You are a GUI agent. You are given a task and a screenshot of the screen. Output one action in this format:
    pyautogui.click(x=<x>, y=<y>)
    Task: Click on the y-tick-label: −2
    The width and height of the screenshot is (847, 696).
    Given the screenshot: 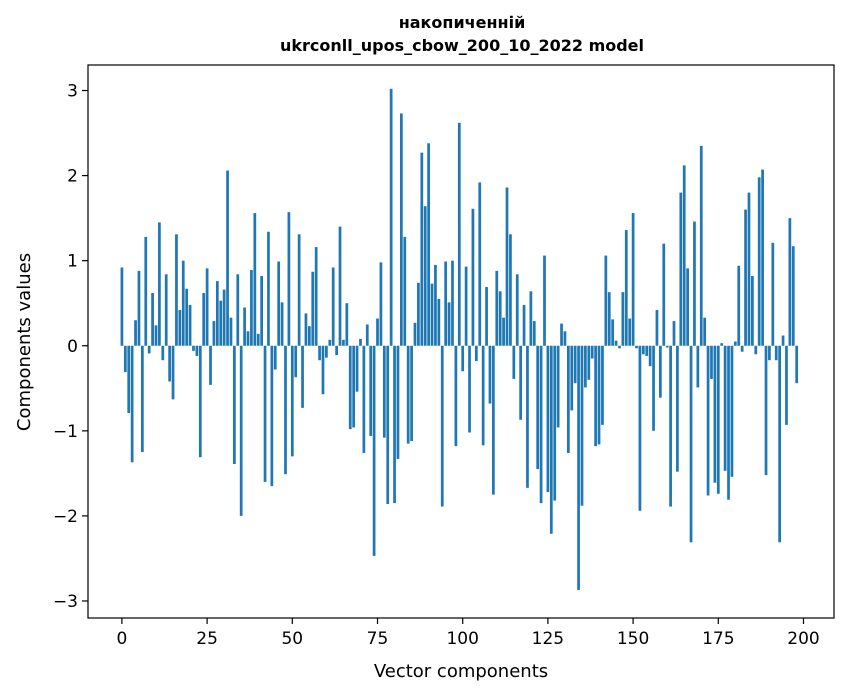 What is the action you would take?
    pyautogui.click(x=65, y=517)
    